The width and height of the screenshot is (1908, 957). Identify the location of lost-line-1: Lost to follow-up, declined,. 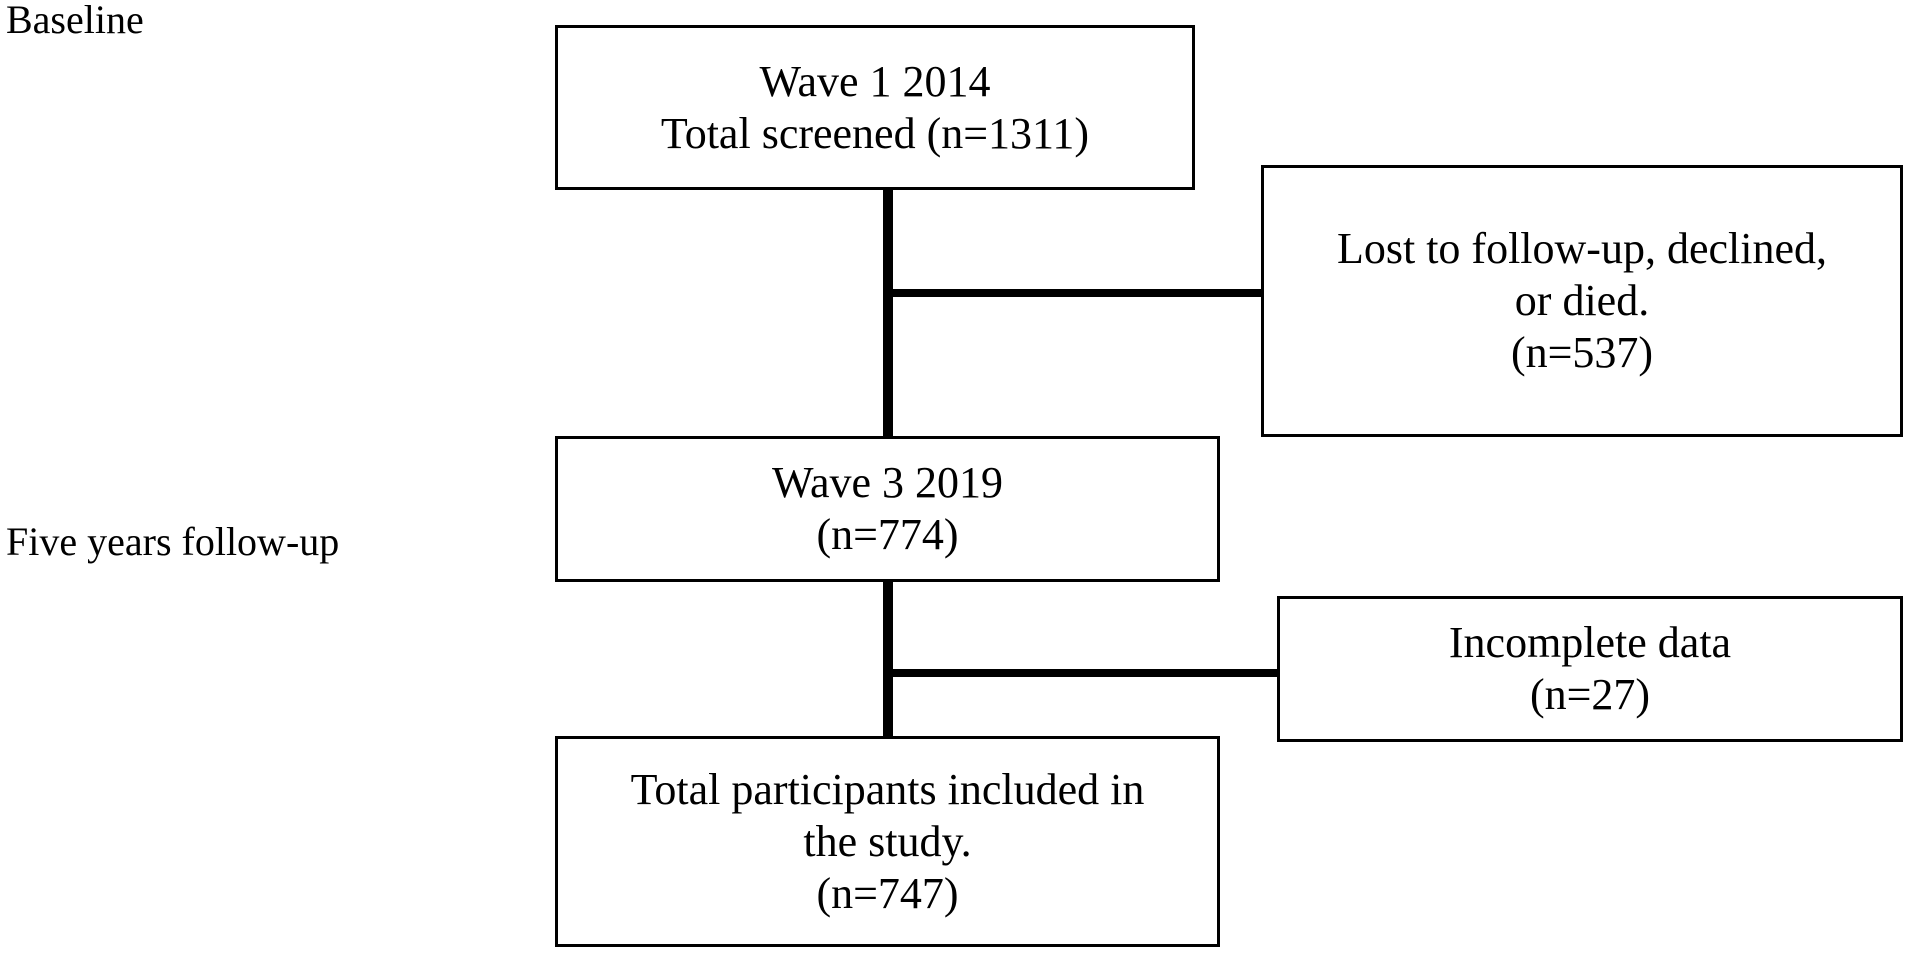
(1581, 248).